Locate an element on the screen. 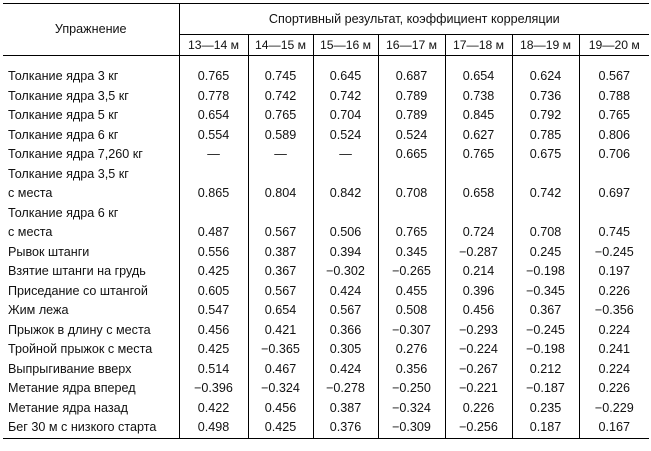 This screenshot has width=651, height=451. exercise-label: Приседание со штангой is located at coordinates (91, 291).